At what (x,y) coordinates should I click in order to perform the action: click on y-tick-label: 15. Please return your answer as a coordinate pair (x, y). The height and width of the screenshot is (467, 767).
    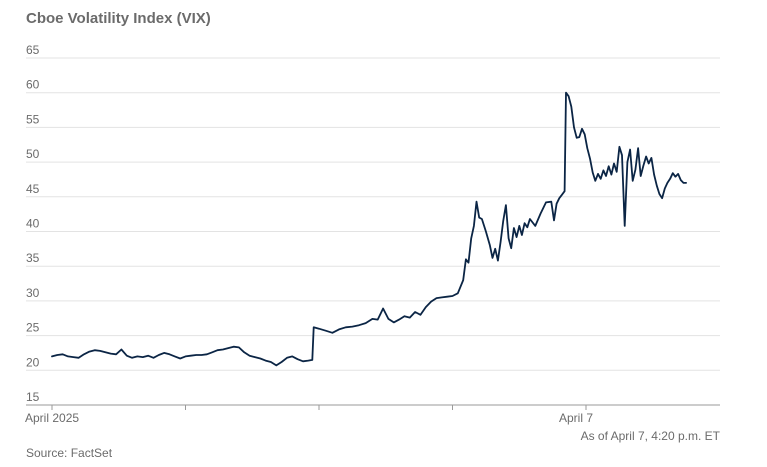
    Looking at the image, I should click on (33, 397).